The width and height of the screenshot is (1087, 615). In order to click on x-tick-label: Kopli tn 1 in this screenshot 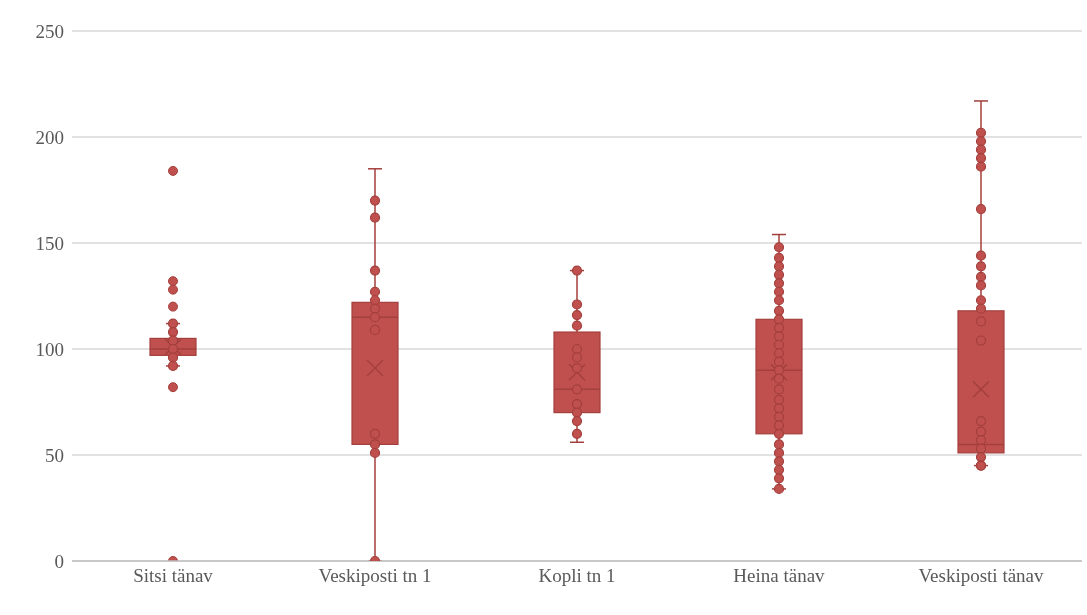, I will do `click(577, 576)`.